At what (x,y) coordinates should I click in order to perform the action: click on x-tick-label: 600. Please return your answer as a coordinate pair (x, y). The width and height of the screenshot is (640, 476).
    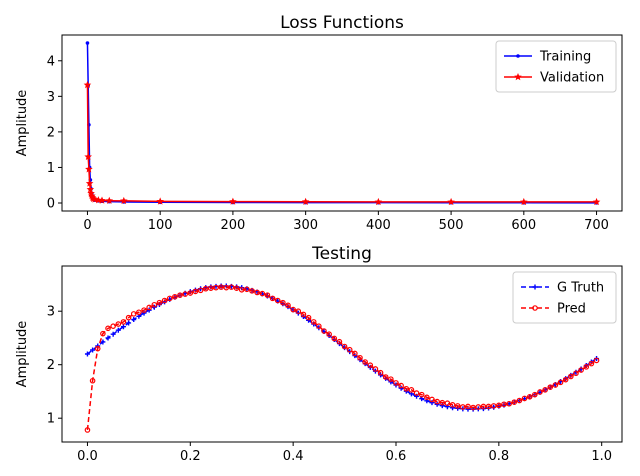
    Looking at the image, I should click on (523, 225).